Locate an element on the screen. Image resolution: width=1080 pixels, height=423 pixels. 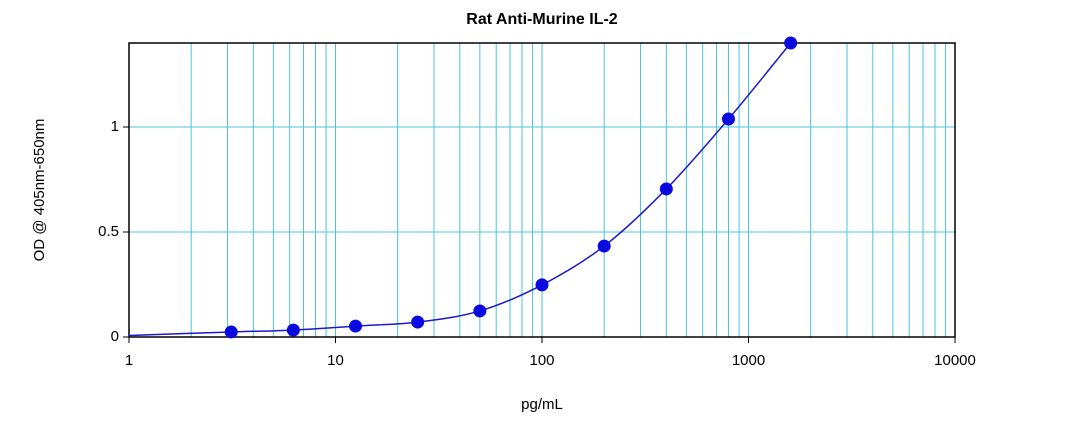
y-axis-label: OD @ 405nm-650nm is located at coordinates (39, 190).